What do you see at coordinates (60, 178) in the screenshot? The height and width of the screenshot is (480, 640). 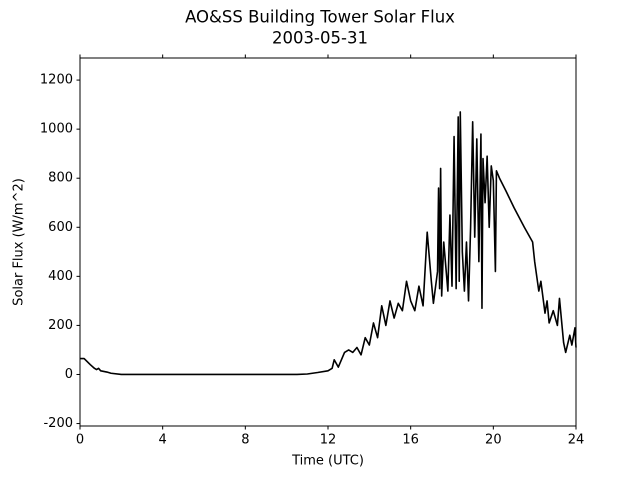 I see `y-tick-label: 800` at bounding box center [60, 178].